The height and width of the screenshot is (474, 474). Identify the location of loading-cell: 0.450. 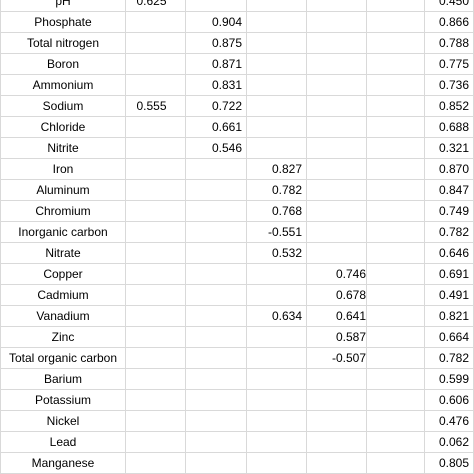
(449, 6).